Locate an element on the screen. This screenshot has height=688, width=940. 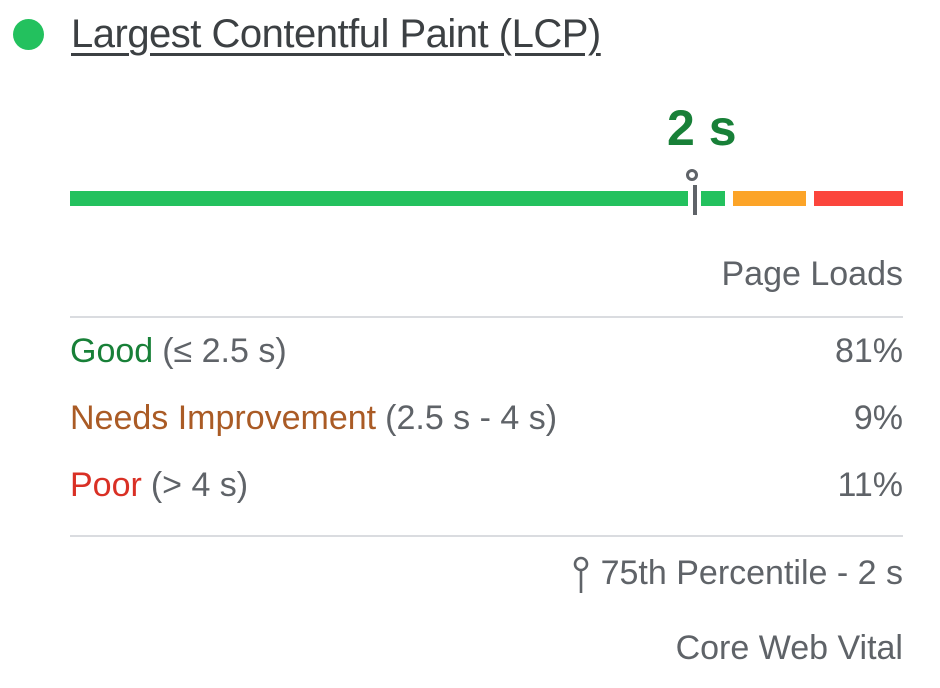
divider-top is located at coordinates (486, 317).